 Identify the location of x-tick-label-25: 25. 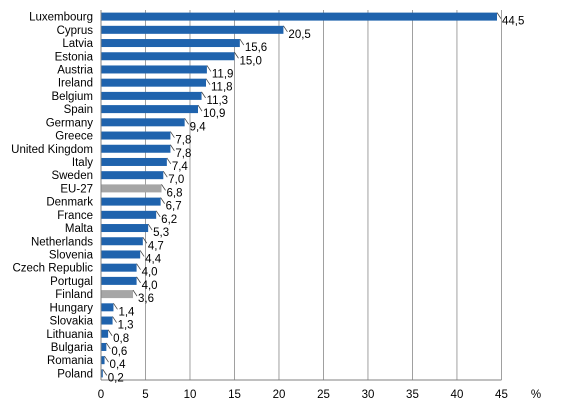
(323, 395).